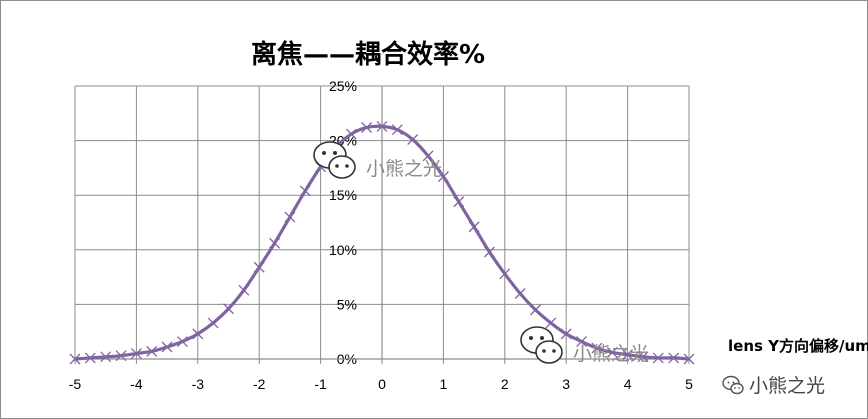 The image size is (868, 419). What do you see at coordinates (798, 346) in the screenshot?
I see `x-axis-label: lens Y方向偏移/um` at bounding box center [798, 346].